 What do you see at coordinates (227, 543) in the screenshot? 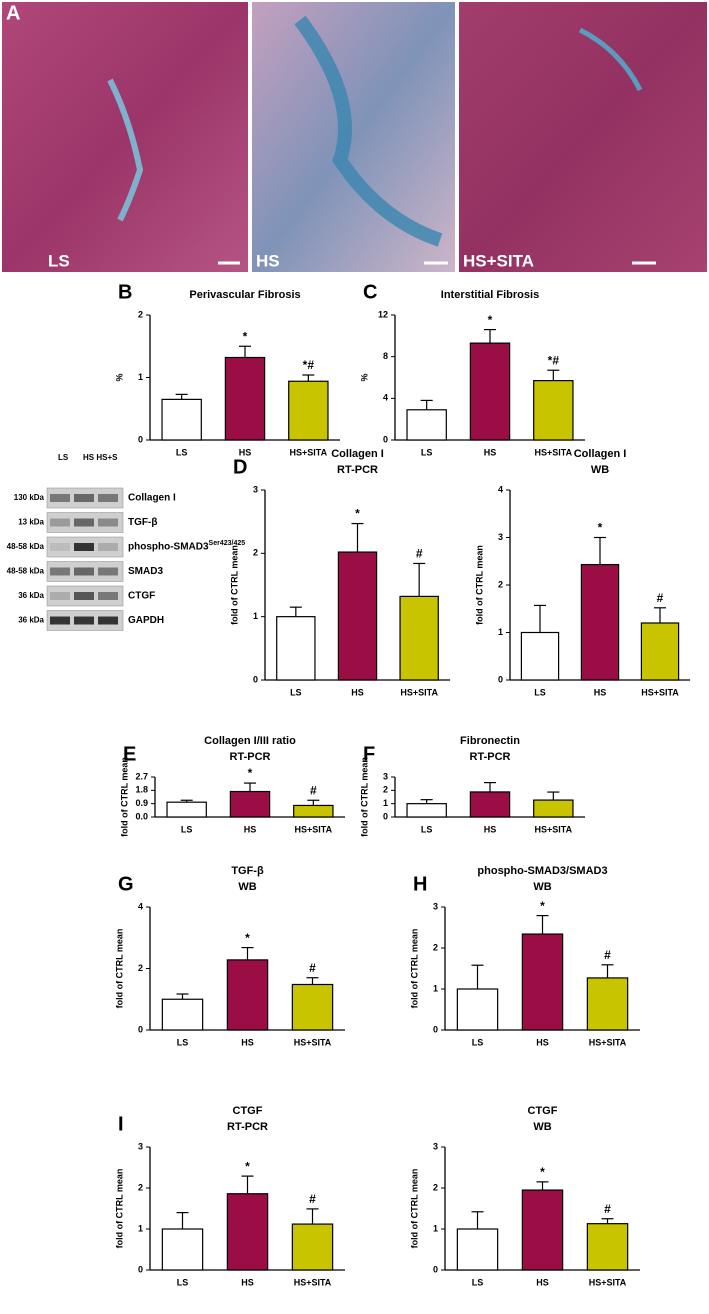
I see `protein-superscript: Ser423/425` at bounding box center [227, 543].